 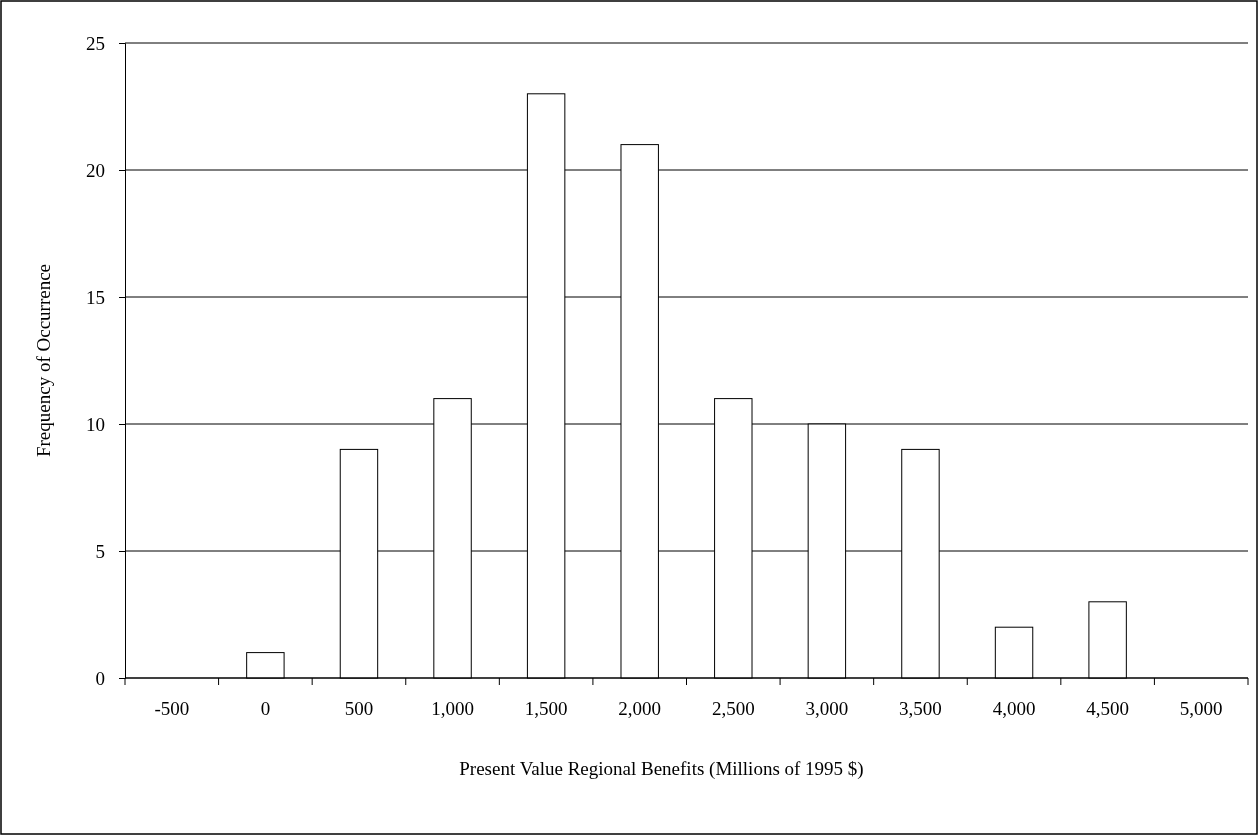 What do you see at coordinates (1201, 708) in the screenshot?
I see `x-tick-label: 5,000` at bounding box center [1201, 708].